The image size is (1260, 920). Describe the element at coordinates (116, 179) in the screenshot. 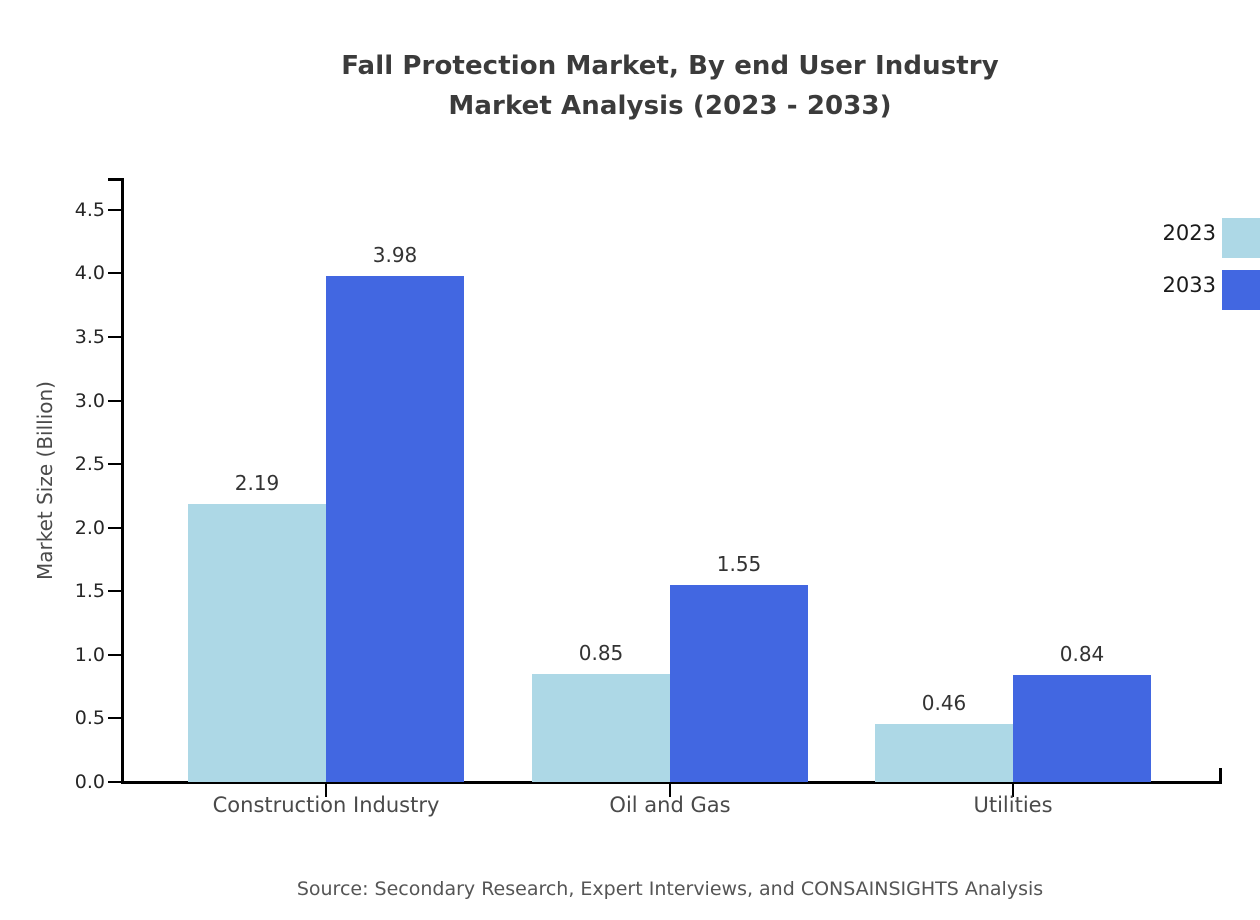

I see `y-axis-top-cap` at that location.